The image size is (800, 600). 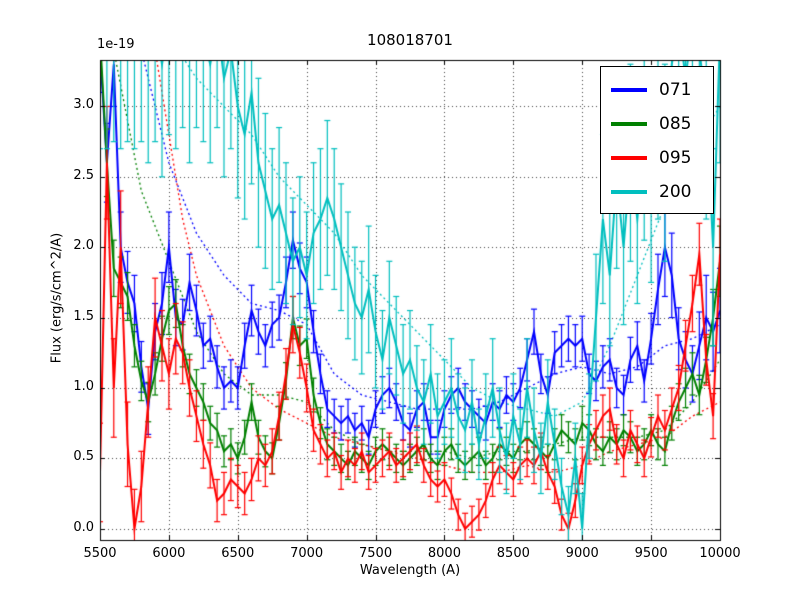 I want to click on x-tick-label: 6000, so click(x=169, y=553).